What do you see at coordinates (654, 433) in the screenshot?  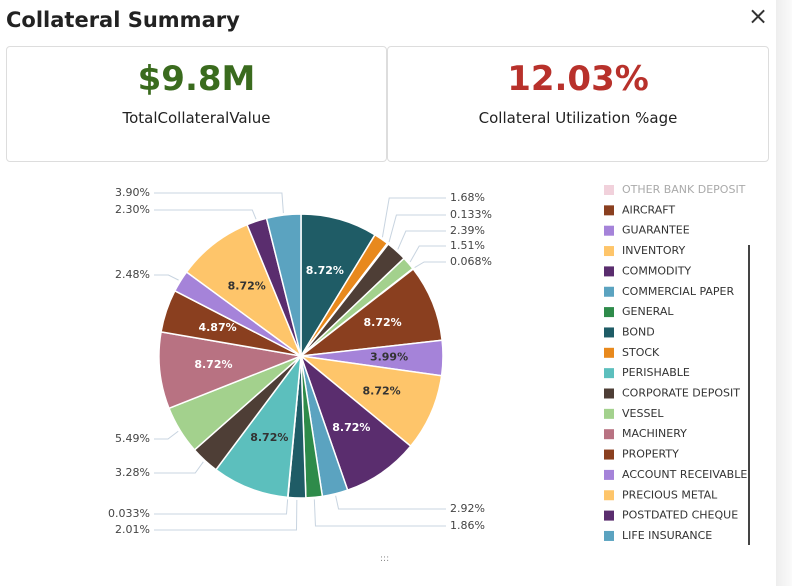 I see `legend-label: MACHINERY` at bounding box center [654, 433].